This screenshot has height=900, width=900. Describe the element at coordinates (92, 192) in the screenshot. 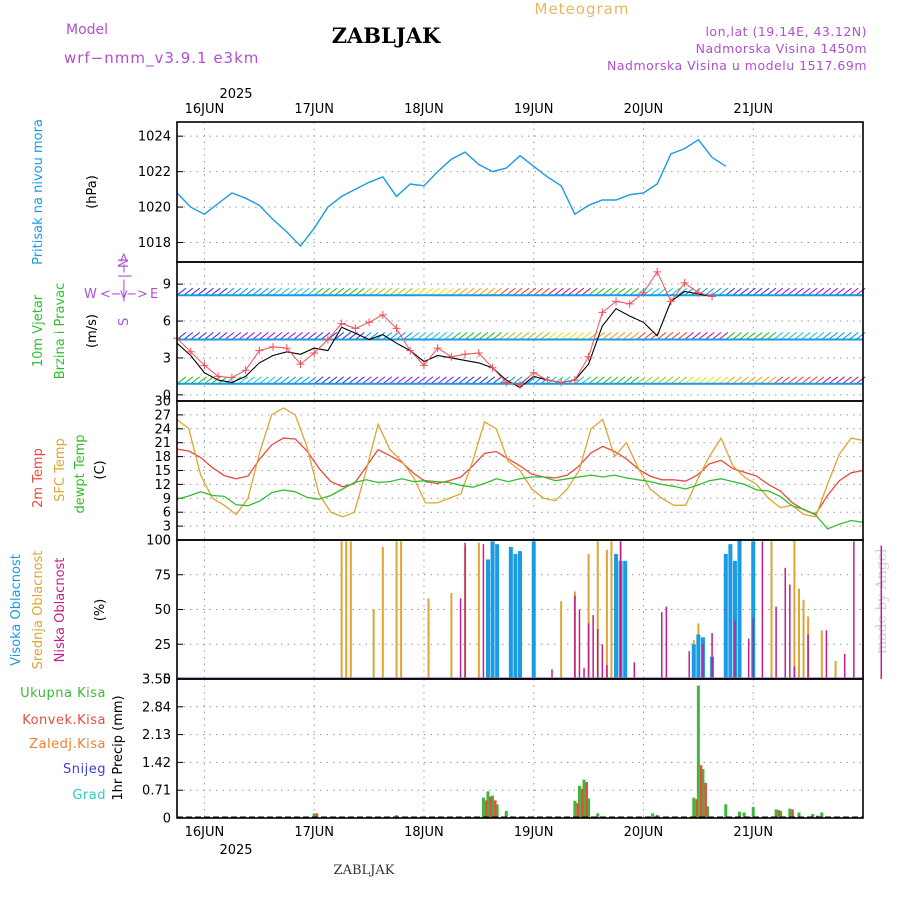

I see `pressure-ylabel: (hPa)` at that location.